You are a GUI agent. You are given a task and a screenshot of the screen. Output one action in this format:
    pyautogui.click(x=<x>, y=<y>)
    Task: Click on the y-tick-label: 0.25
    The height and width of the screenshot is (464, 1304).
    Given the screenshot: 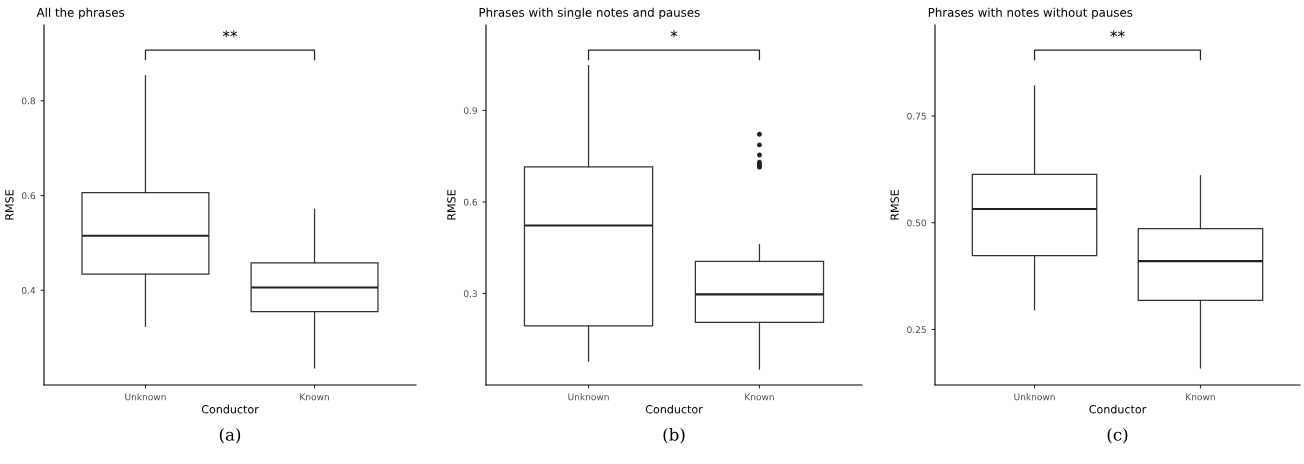 What is the action you would take?
    pyautogui.click(x=916, y=330)
    